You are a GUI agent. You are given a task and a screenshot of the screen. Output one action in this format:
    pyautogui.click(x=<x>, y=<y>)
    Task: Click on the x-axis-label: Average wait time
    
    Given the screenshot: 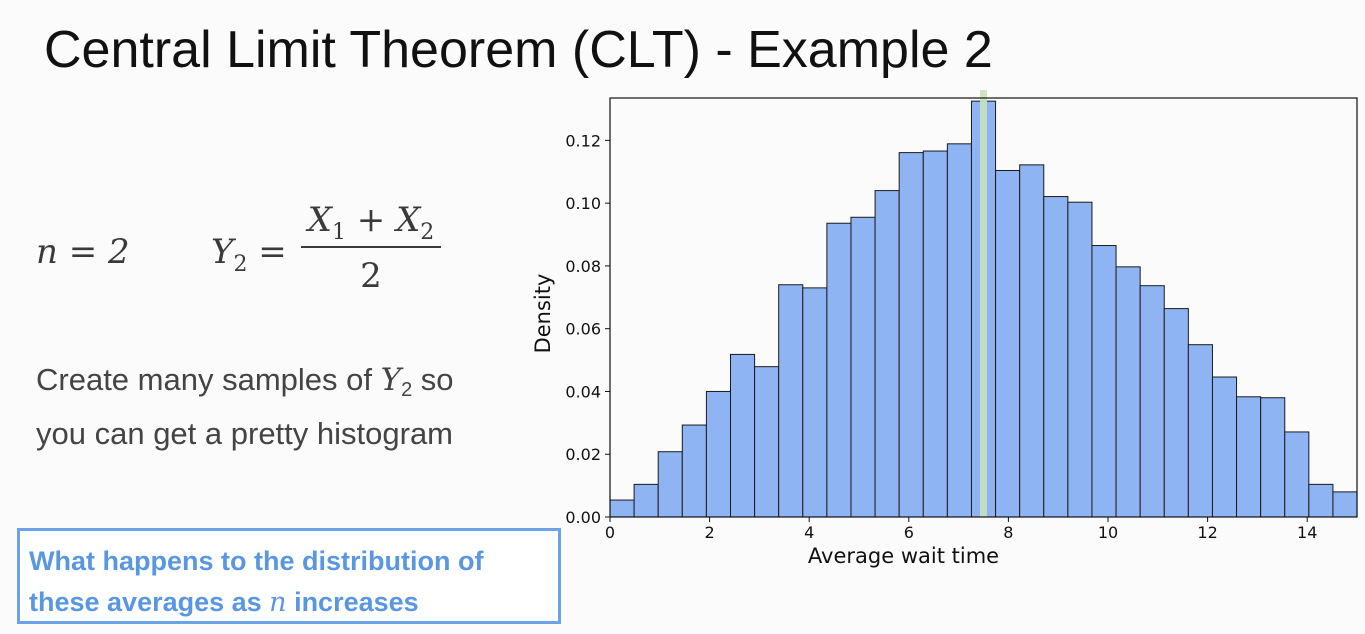 What is the action you would take?
    pyautogui.click(x=903, y=556)
    